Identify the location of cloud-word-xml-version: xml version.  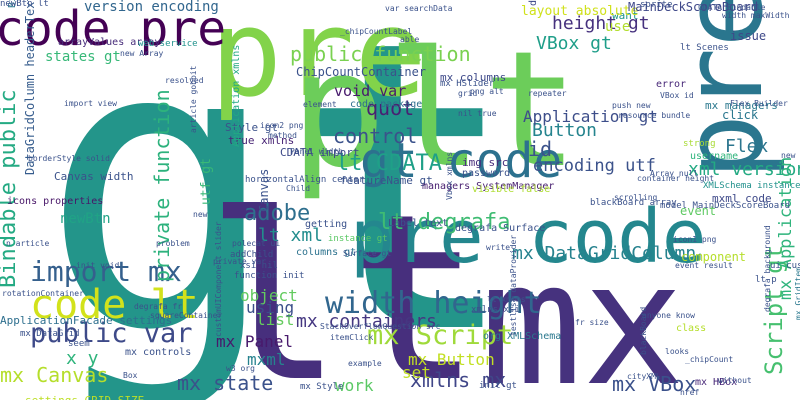
(744, 169).